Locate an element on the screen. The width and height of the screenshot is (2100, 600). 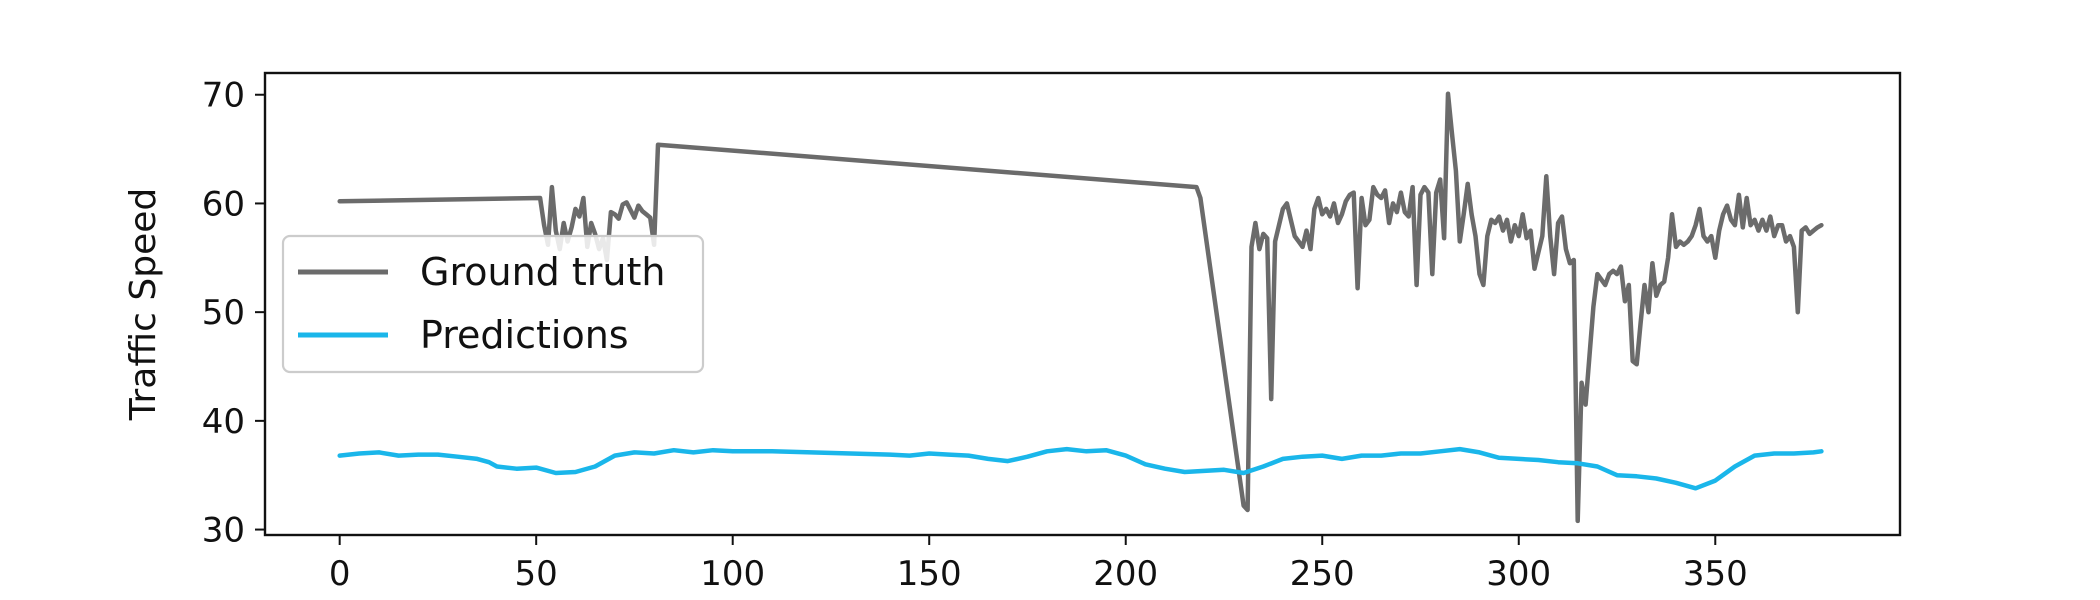
x-tick-label: 200 is located at coordinates (1125, 574).